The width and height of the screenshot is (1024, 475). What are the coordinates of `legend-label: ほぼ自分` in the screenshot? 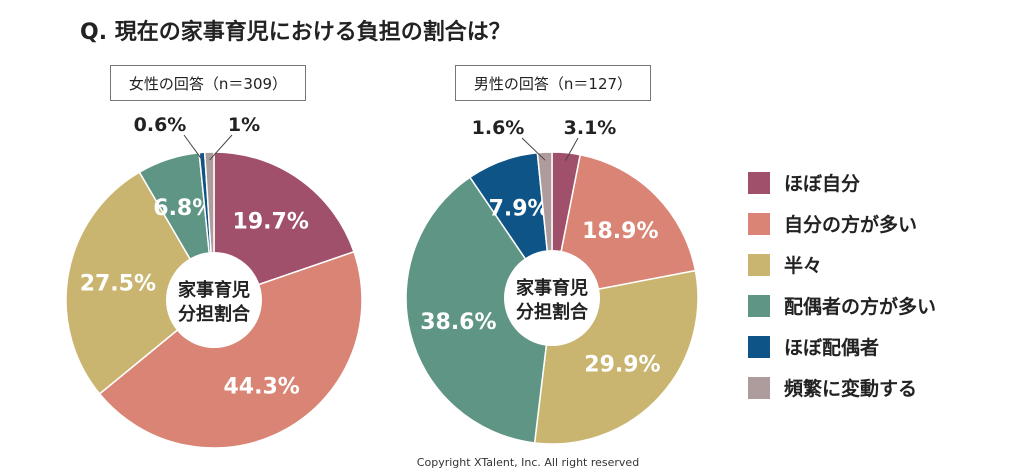 It's located at (822, 184).